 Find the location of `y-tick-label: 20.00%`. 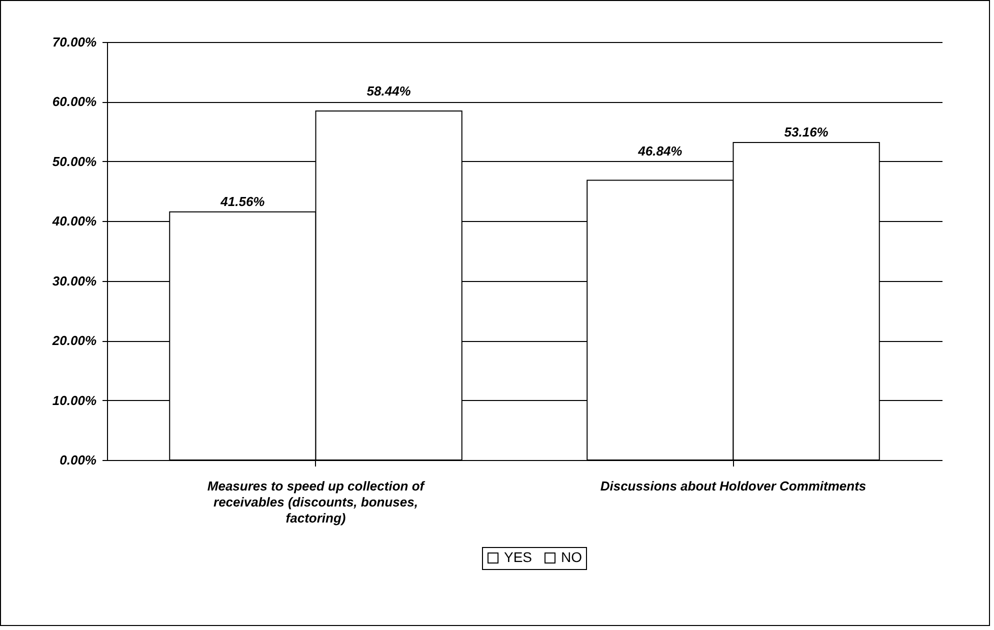

y-tick-label: 20.00% is located at coordinates (74, 340).